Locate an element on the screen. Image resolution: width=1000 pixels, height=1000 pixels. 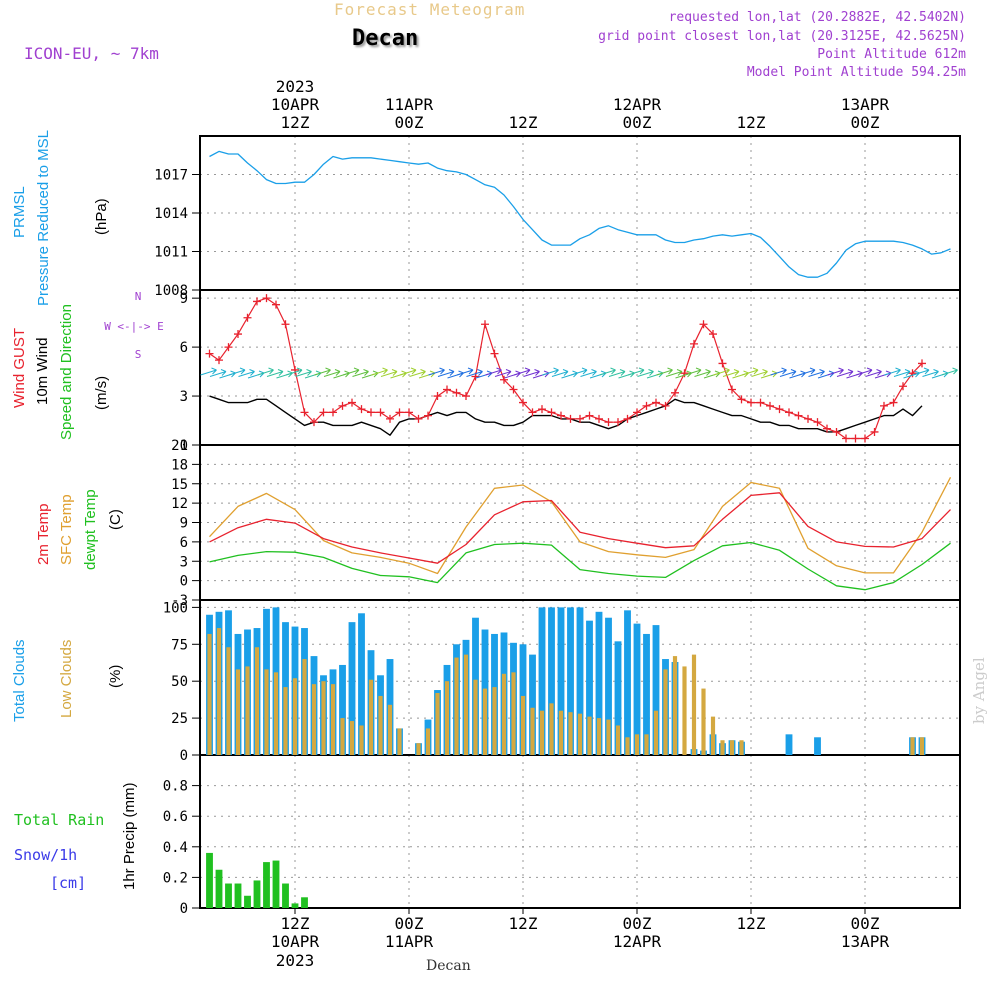
y-tick-label: 0 is located at coordinates (184, 756).